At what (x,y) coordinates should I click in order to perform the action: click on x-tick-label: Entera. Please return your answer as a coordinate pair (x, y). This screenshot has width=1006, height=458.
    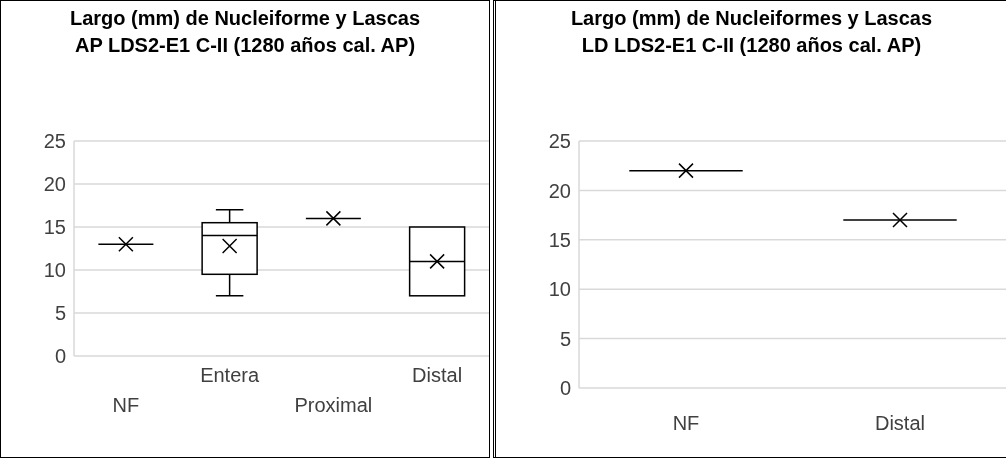
    Looking at the image, I should click on (230, 375).